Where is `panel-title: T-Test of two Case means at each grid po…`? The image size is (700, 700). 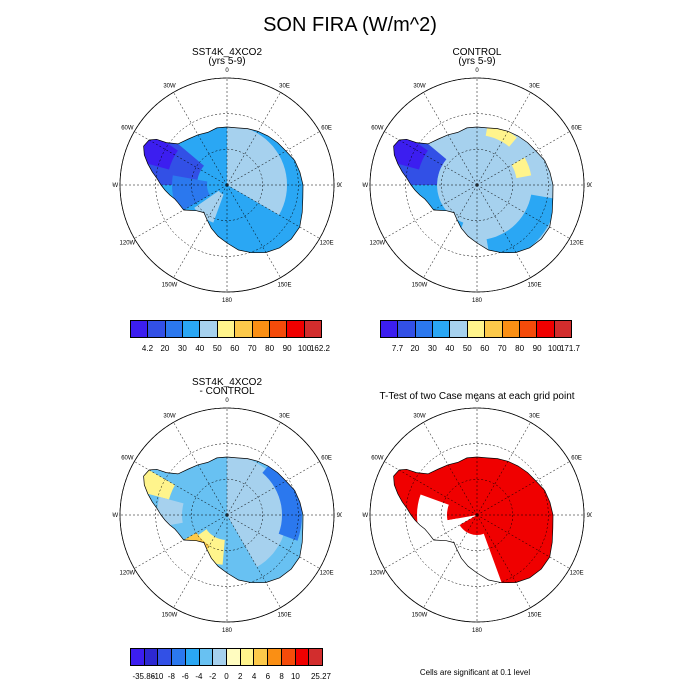
panel-title: T-Test of two Case means at each grid po… is located at coordinates (477, 396).